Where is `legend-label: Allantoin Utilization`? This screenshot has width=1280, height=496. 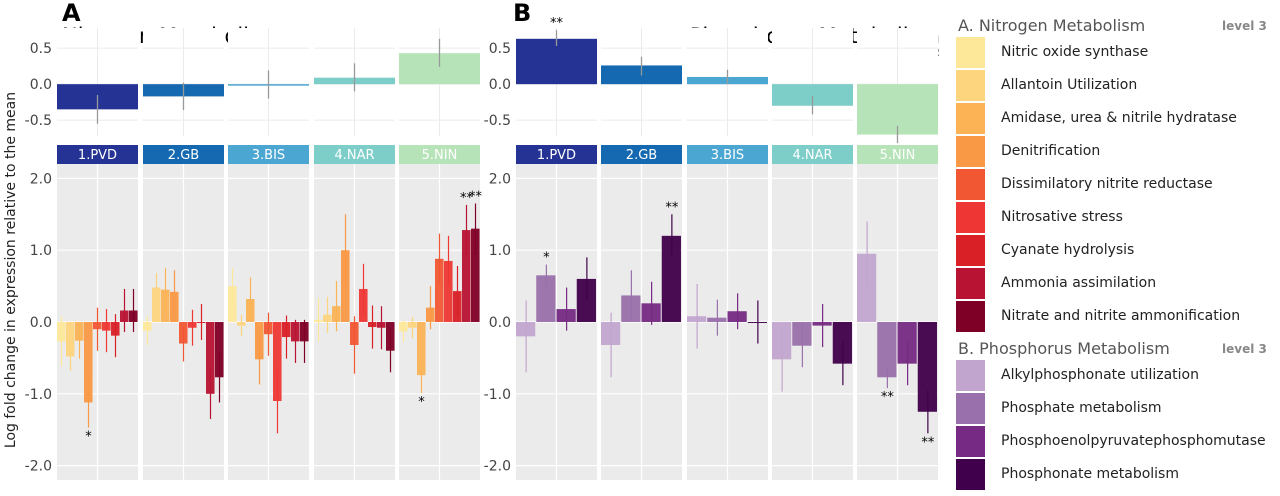
legend-label: Allantoin Utilization is located at coordinates (1069, 85).